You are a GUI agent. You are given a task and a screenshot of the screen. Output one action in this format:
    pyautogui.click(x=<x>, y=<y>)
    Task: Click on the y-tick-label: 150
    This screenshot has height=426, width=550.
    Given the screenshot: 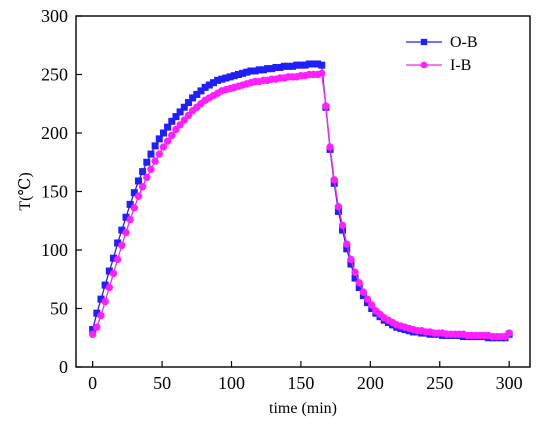 What is the action you would take?
    pyautogui.click(x=54, y=192)
    